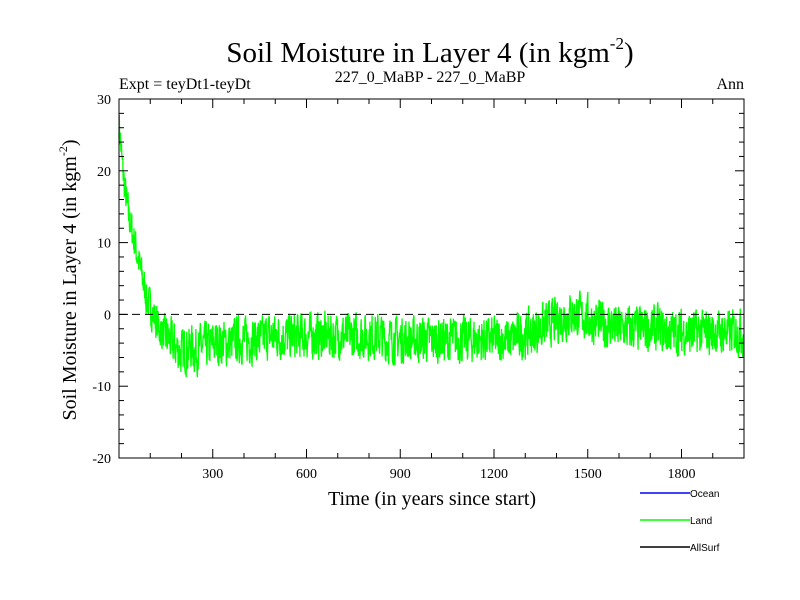  Describe the element at coordinates (418, 53) in the screenshot. I see `chart-title-main: Soil Moisture in Layer 4 (in kgm` at that location.